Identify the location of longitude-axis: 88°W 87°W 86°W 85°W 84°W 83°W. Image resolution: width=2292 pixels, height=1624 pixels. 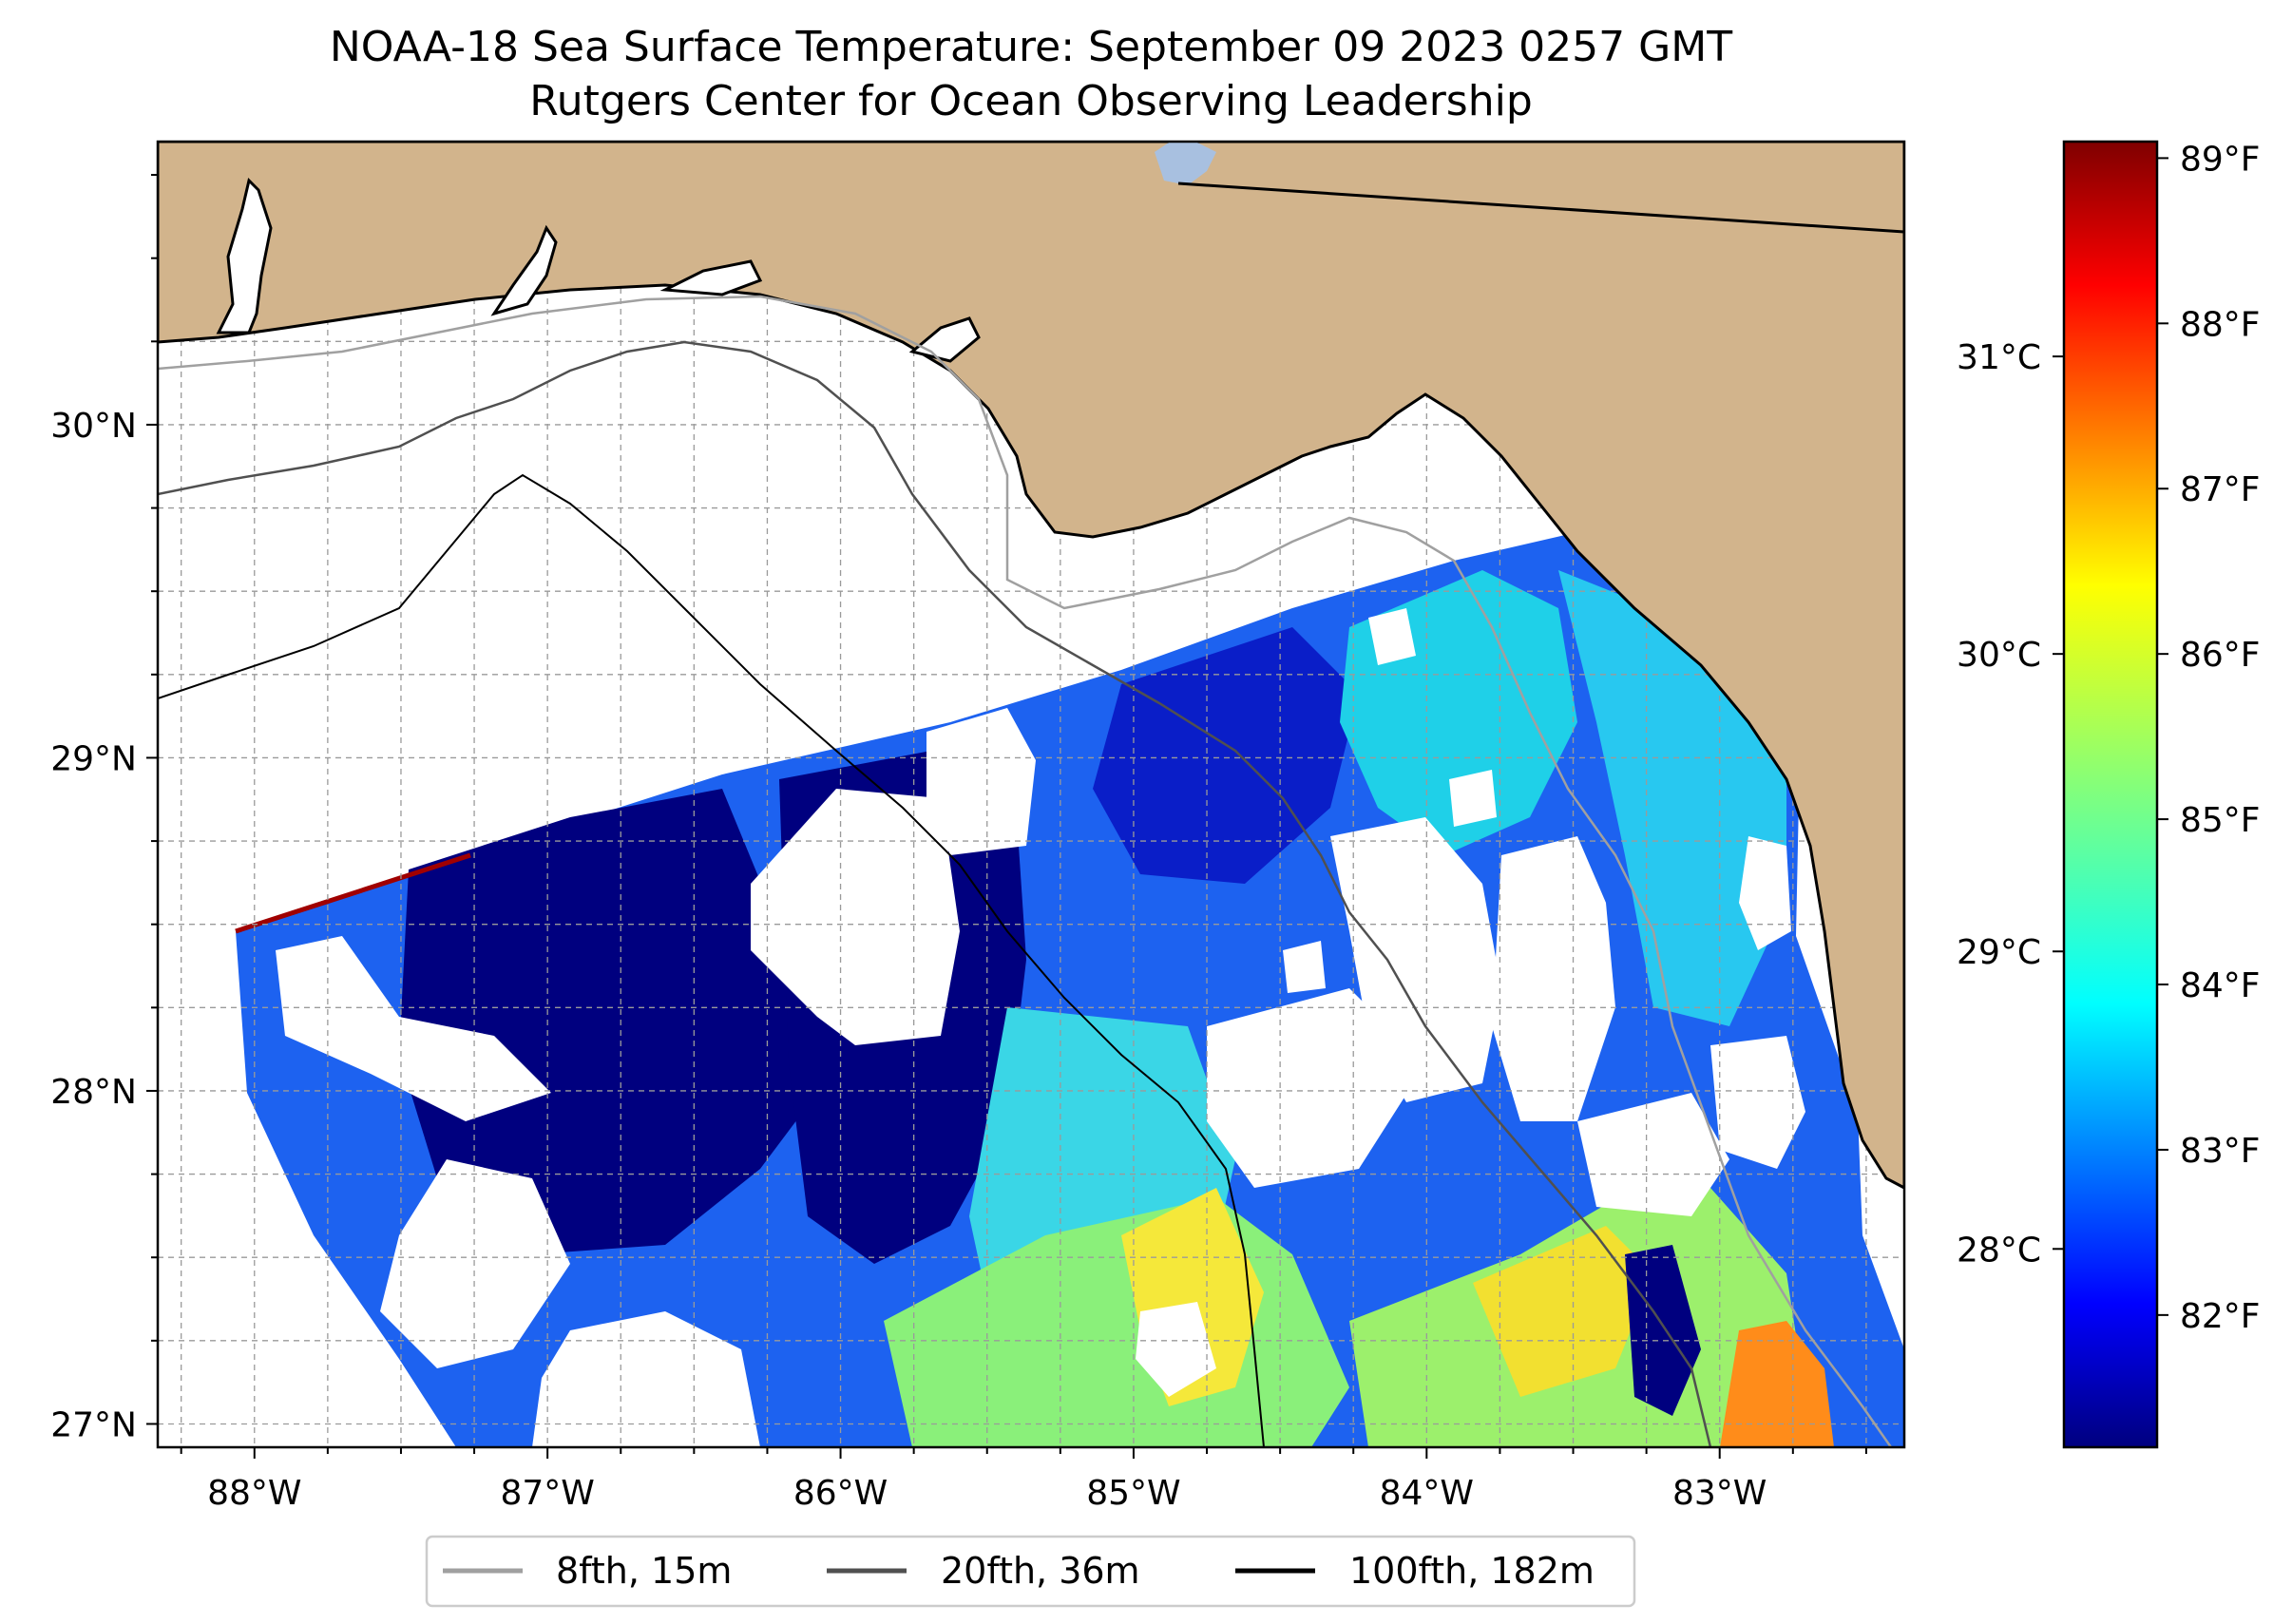
(1023, 1480).